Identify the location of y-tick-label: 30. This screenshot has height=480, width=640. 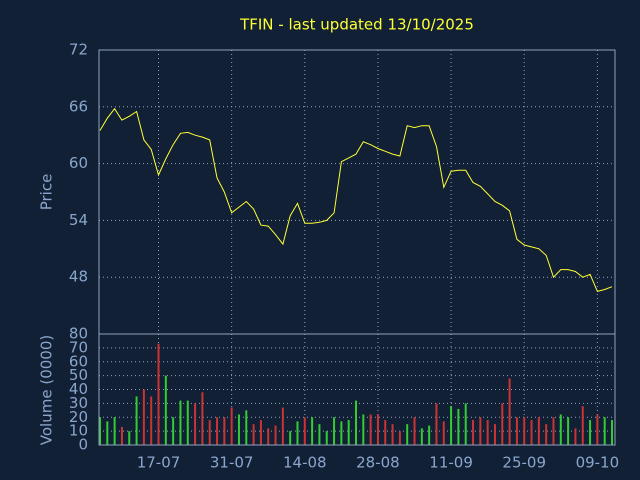
(78, 403).